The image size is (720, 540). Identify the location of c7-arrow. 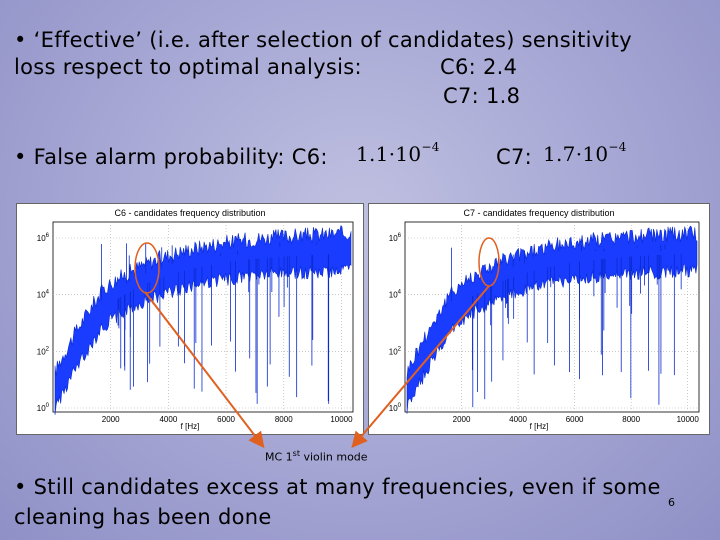
(420, 367).